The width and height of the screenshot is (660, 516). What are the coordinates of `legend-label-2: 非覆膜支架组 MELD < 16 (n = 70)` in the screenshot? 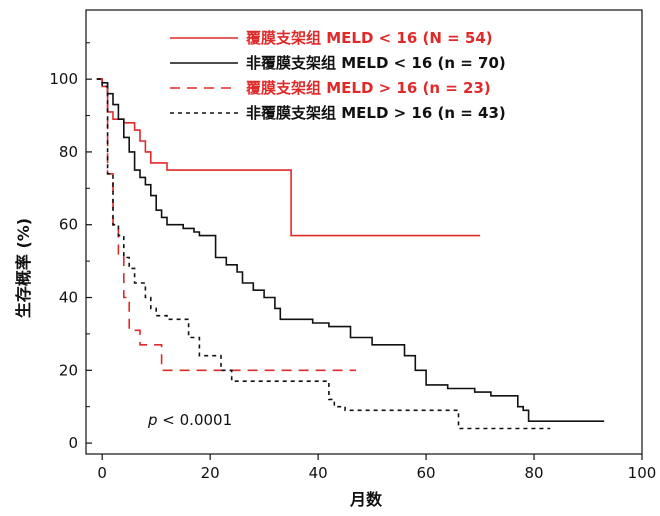 It's located at (376, 63).